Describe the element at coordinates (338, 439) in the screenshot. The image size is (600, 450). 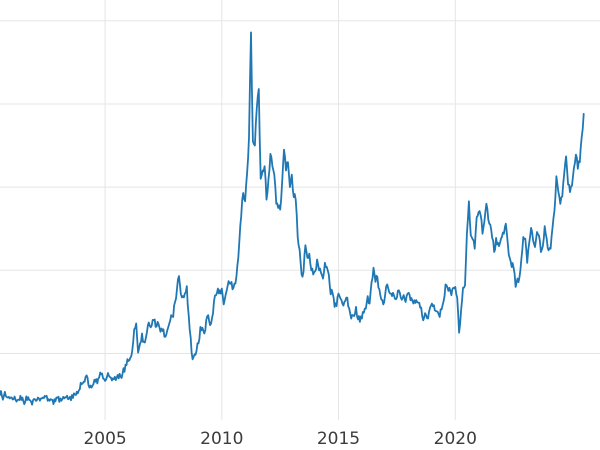
I see `x-tick-label: 2015` at that location.